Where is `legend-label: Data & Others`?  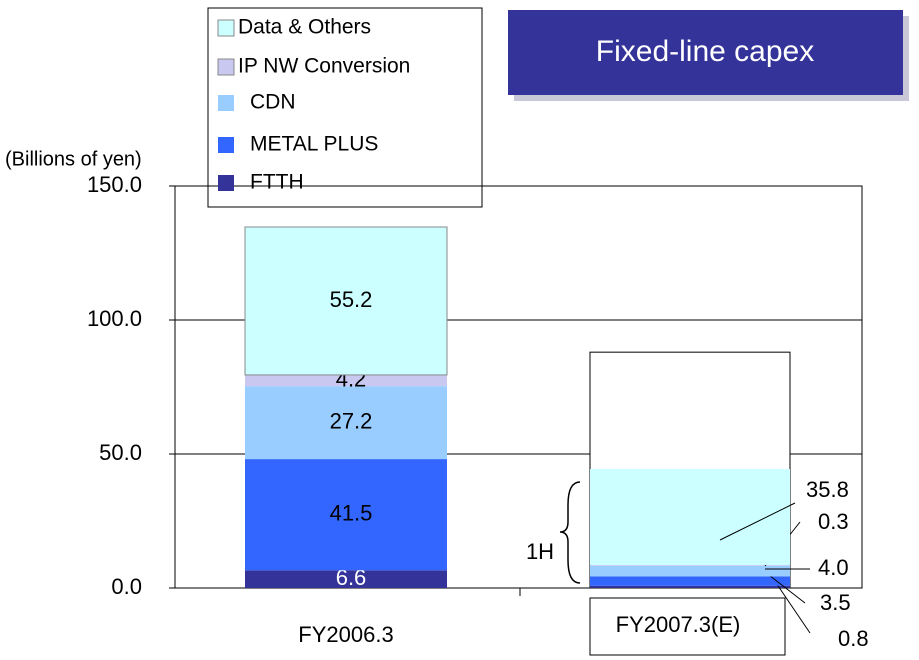 legend-label: Data & Others is located at coordinates (304, 27).